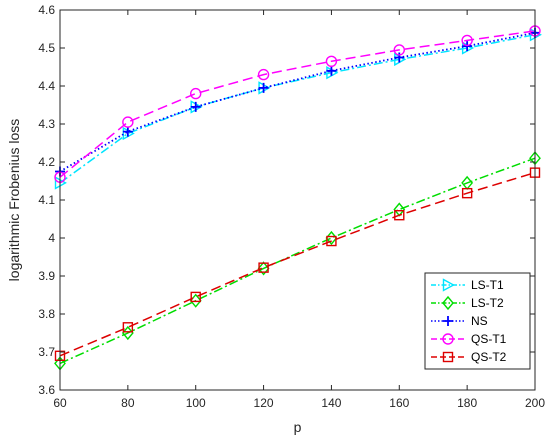 Image resolution: width=550 pixels, height=441 pixels. Describe the element at coordinates (46, 390) in the screenshot. I see `y-tick-label: 3.6` at that location.